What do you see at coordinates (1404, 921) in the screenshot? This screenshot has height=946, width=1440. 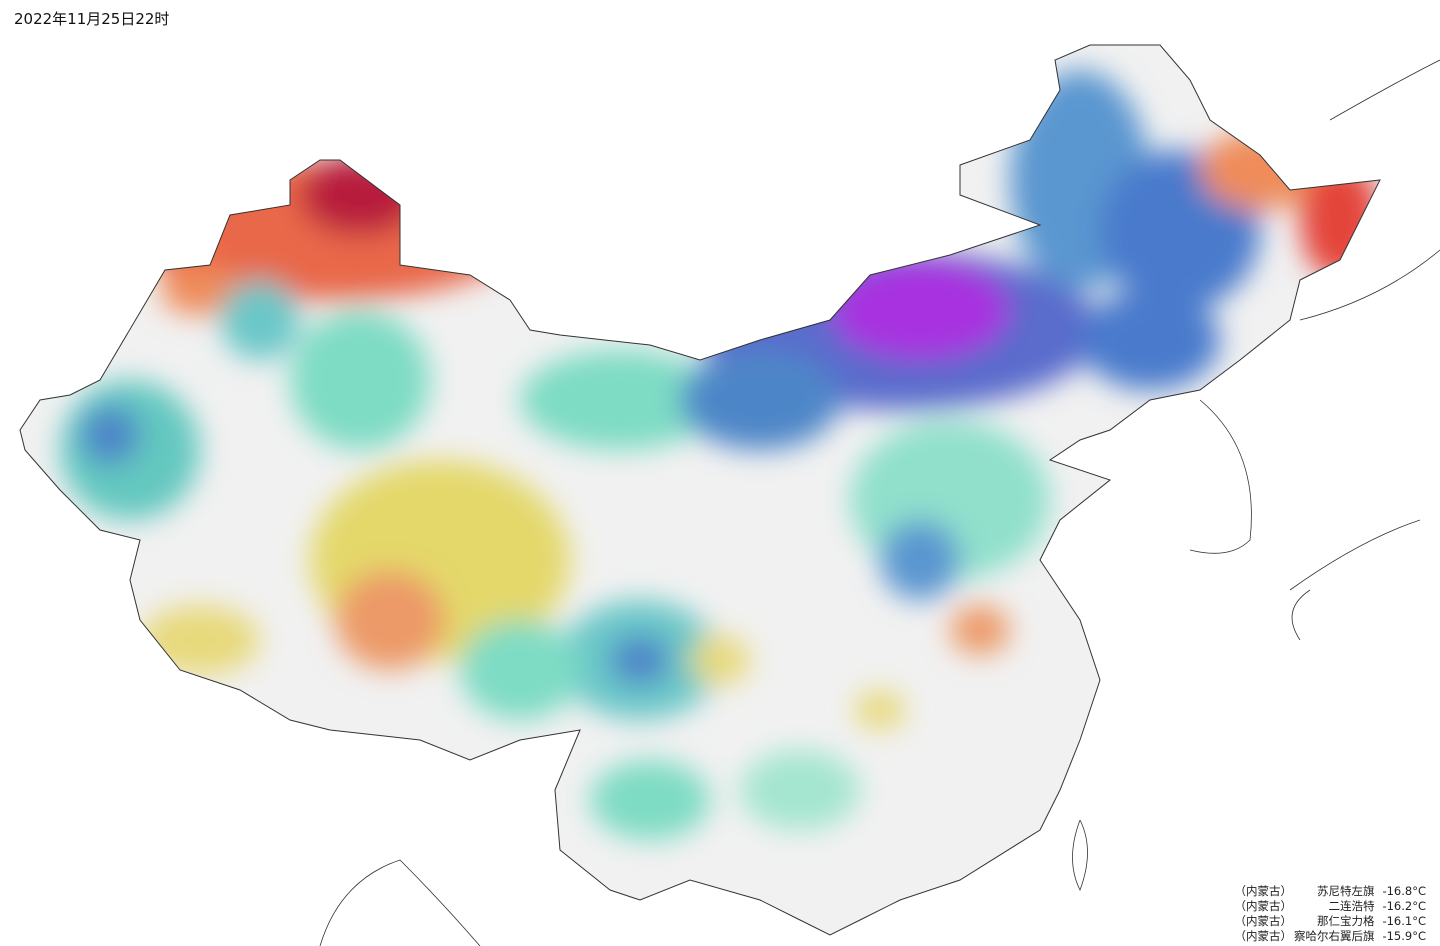 I see `station-temp: -16.1°C` at bounding box center [1404, 921].